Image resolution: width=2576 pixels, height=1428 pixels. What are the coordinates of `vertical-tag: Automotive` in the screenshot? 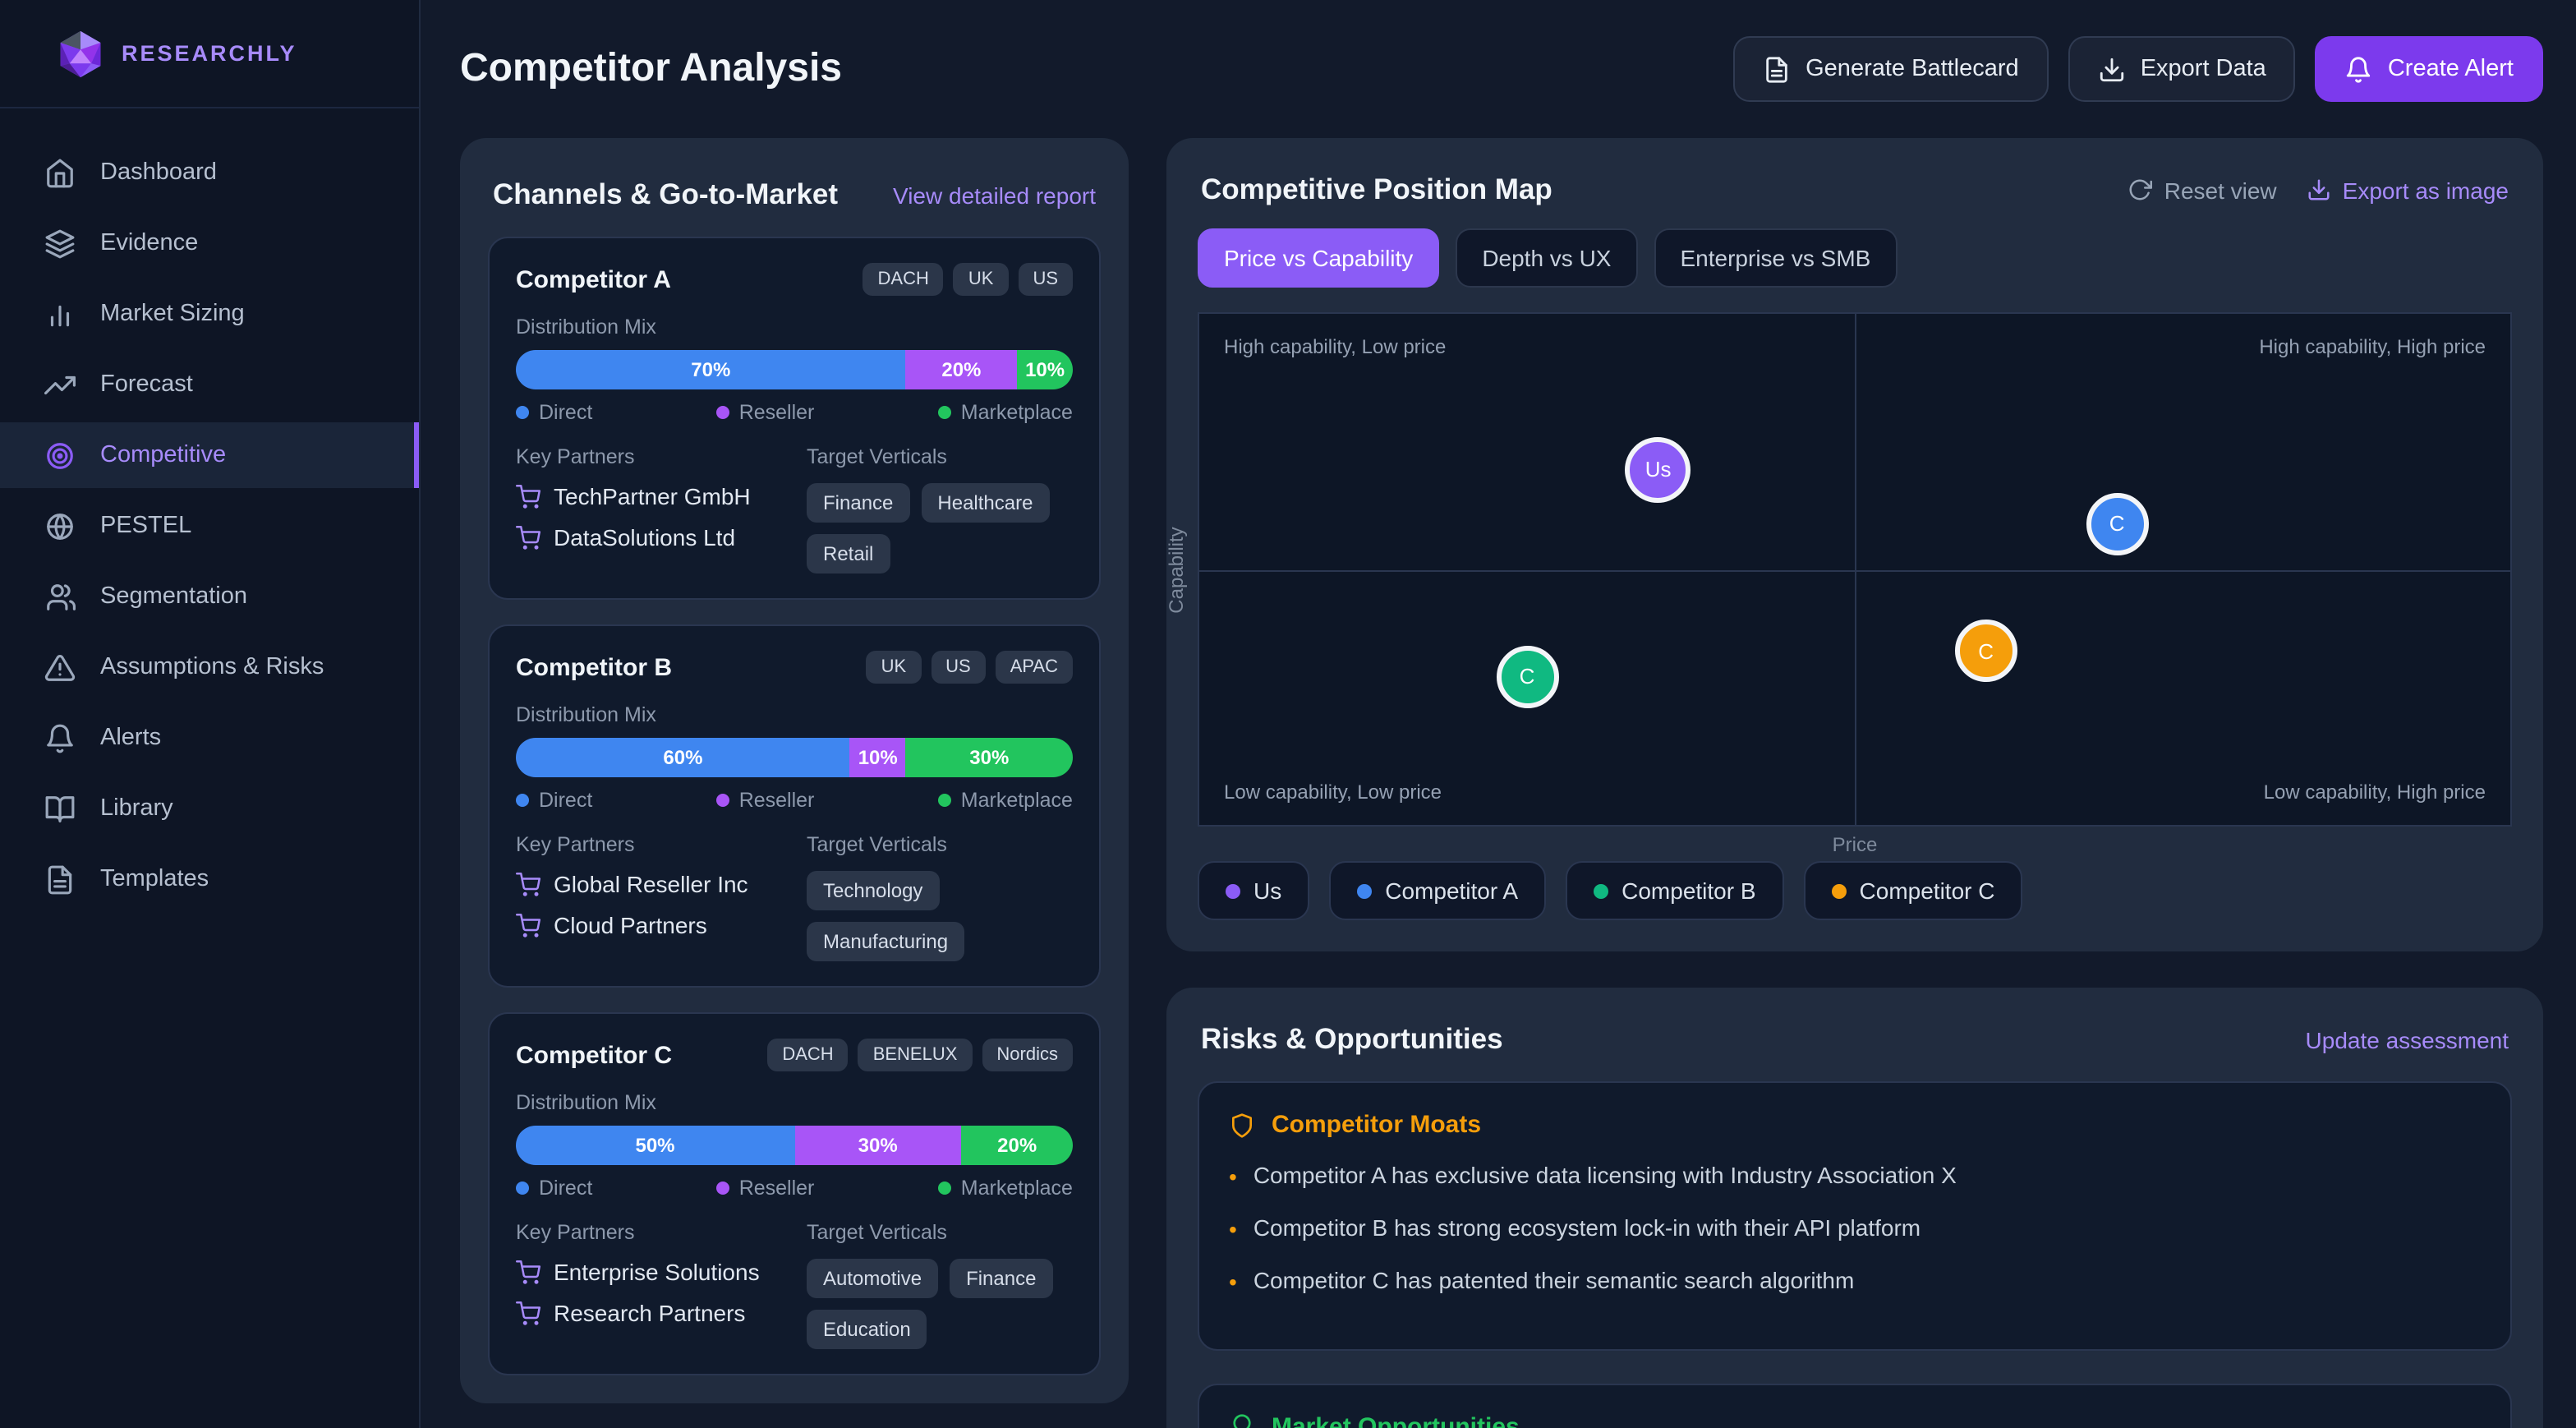 It's located at (873, 1278).